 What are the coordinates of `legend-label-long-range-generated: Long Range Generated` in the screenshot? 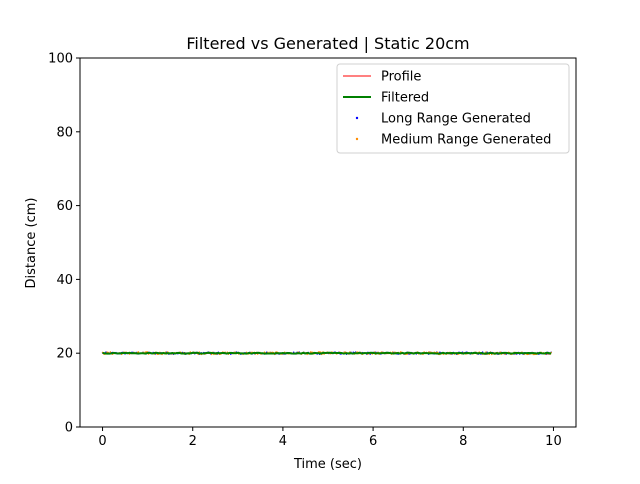 It's located at (456, 119).